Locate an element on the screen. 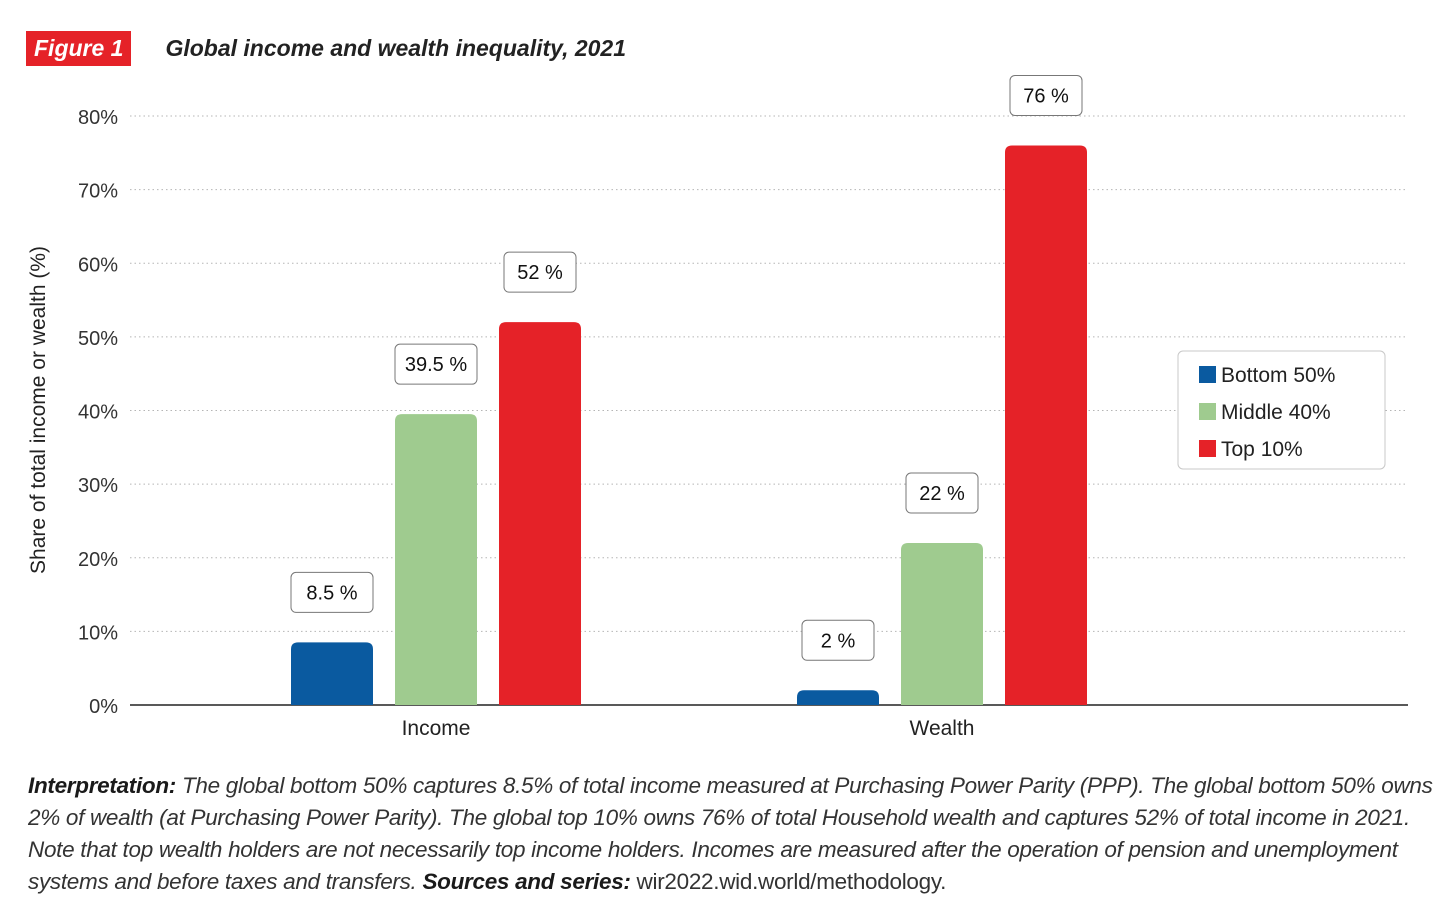 The height and width of the screenshot is (899, 1456). bar-bottom-50--income is located at coordinates (332, 673).